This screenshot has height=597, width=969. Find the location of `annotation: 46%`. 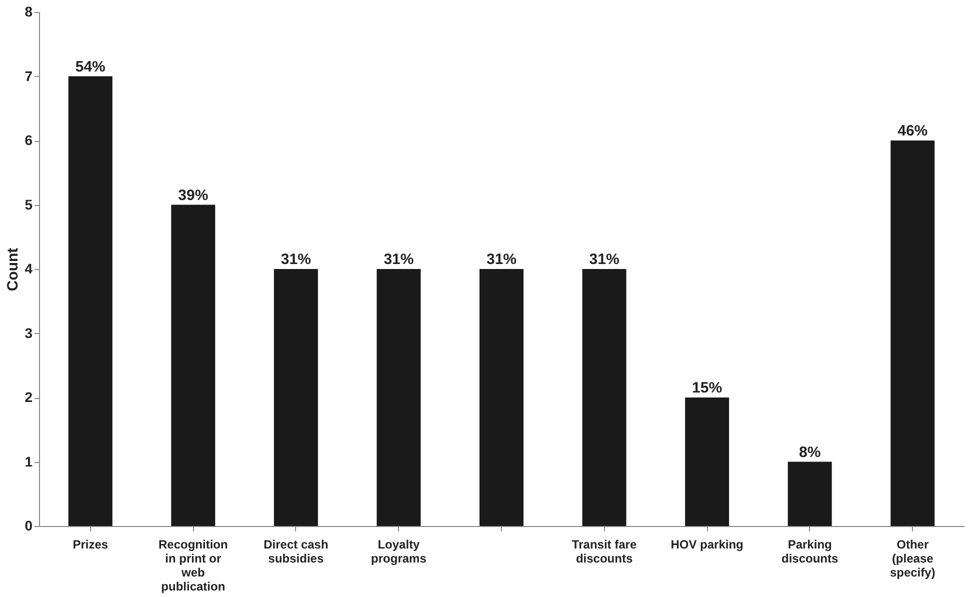

annotation: 46% is located at coordinates (913, 131).